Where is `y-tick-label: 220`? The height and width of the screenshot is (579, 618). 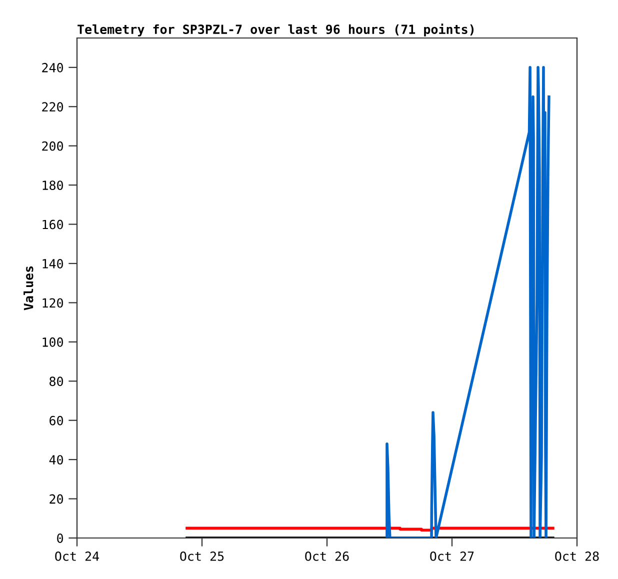 y-tick-label: 220 is located at coordinates (52, 107).